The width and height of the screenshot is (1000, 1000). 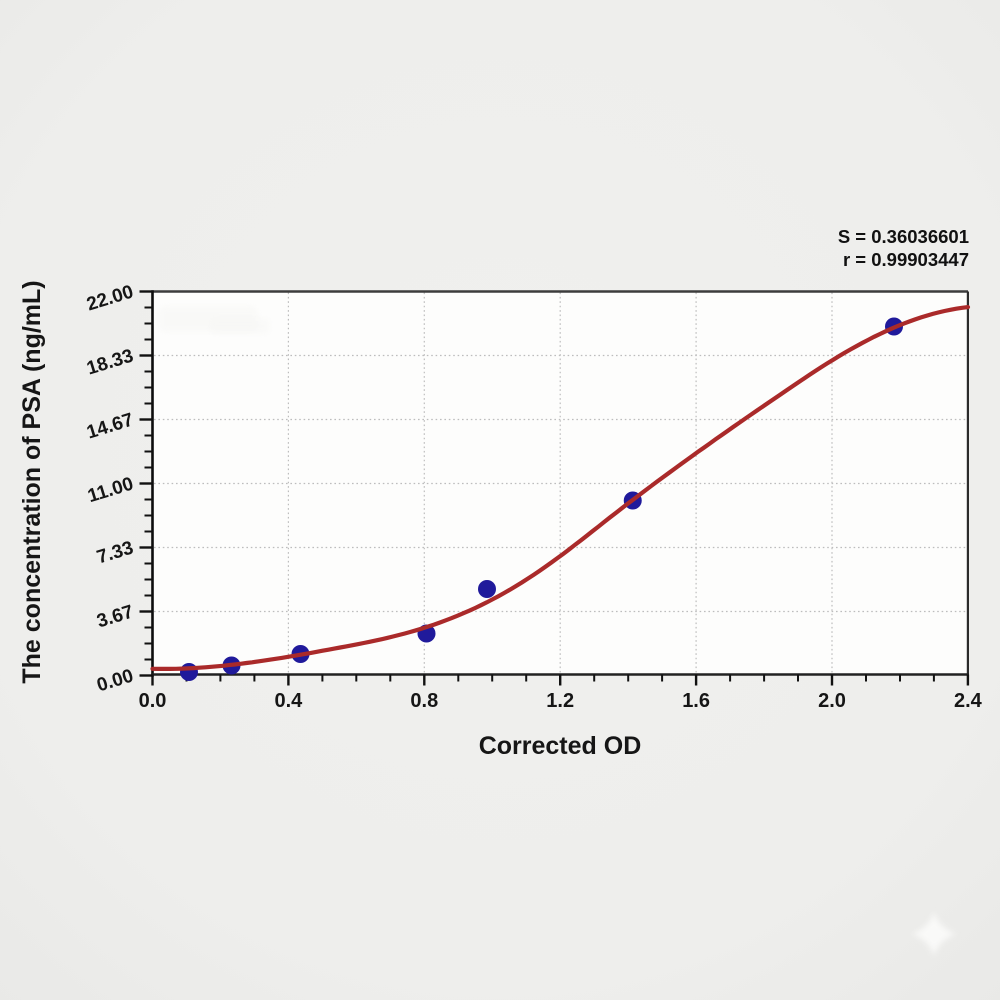 What do you see at coordinates (32, 481) in the screenshot?
I see `svg-text:The concentration of PSA (ng/m: The concentration of PSA (ng/mL)` at bounding box center [32, 481].